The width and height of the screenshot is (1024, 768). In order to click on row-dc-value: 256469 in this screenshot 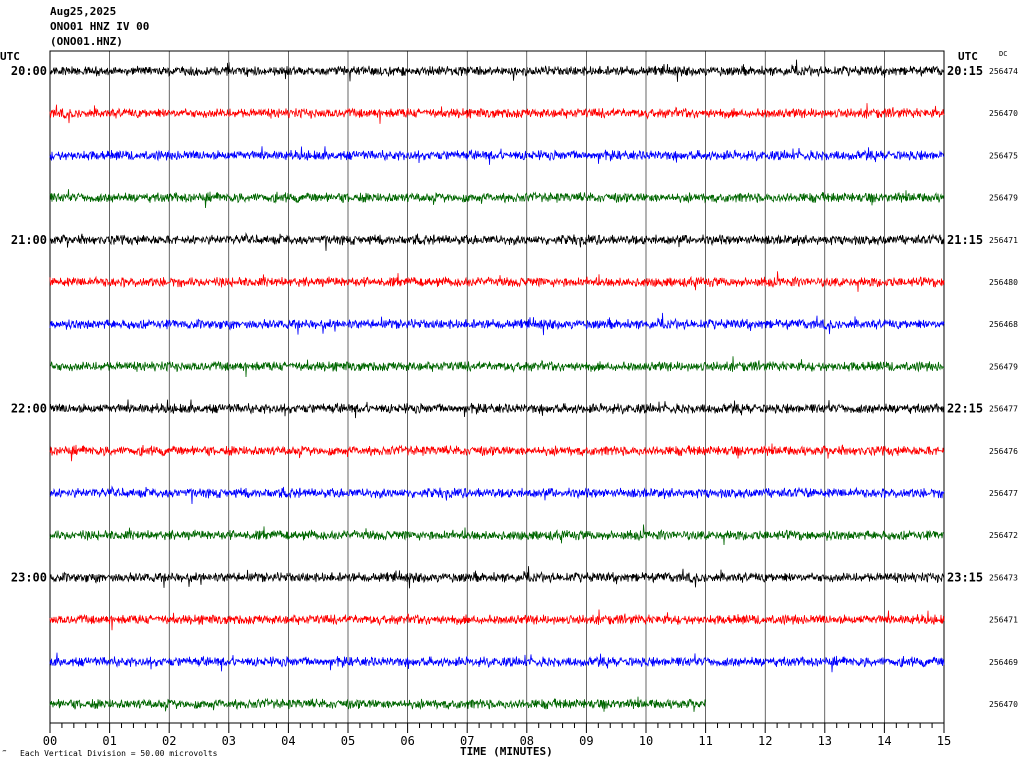, I will do `click(1003, 662)`.